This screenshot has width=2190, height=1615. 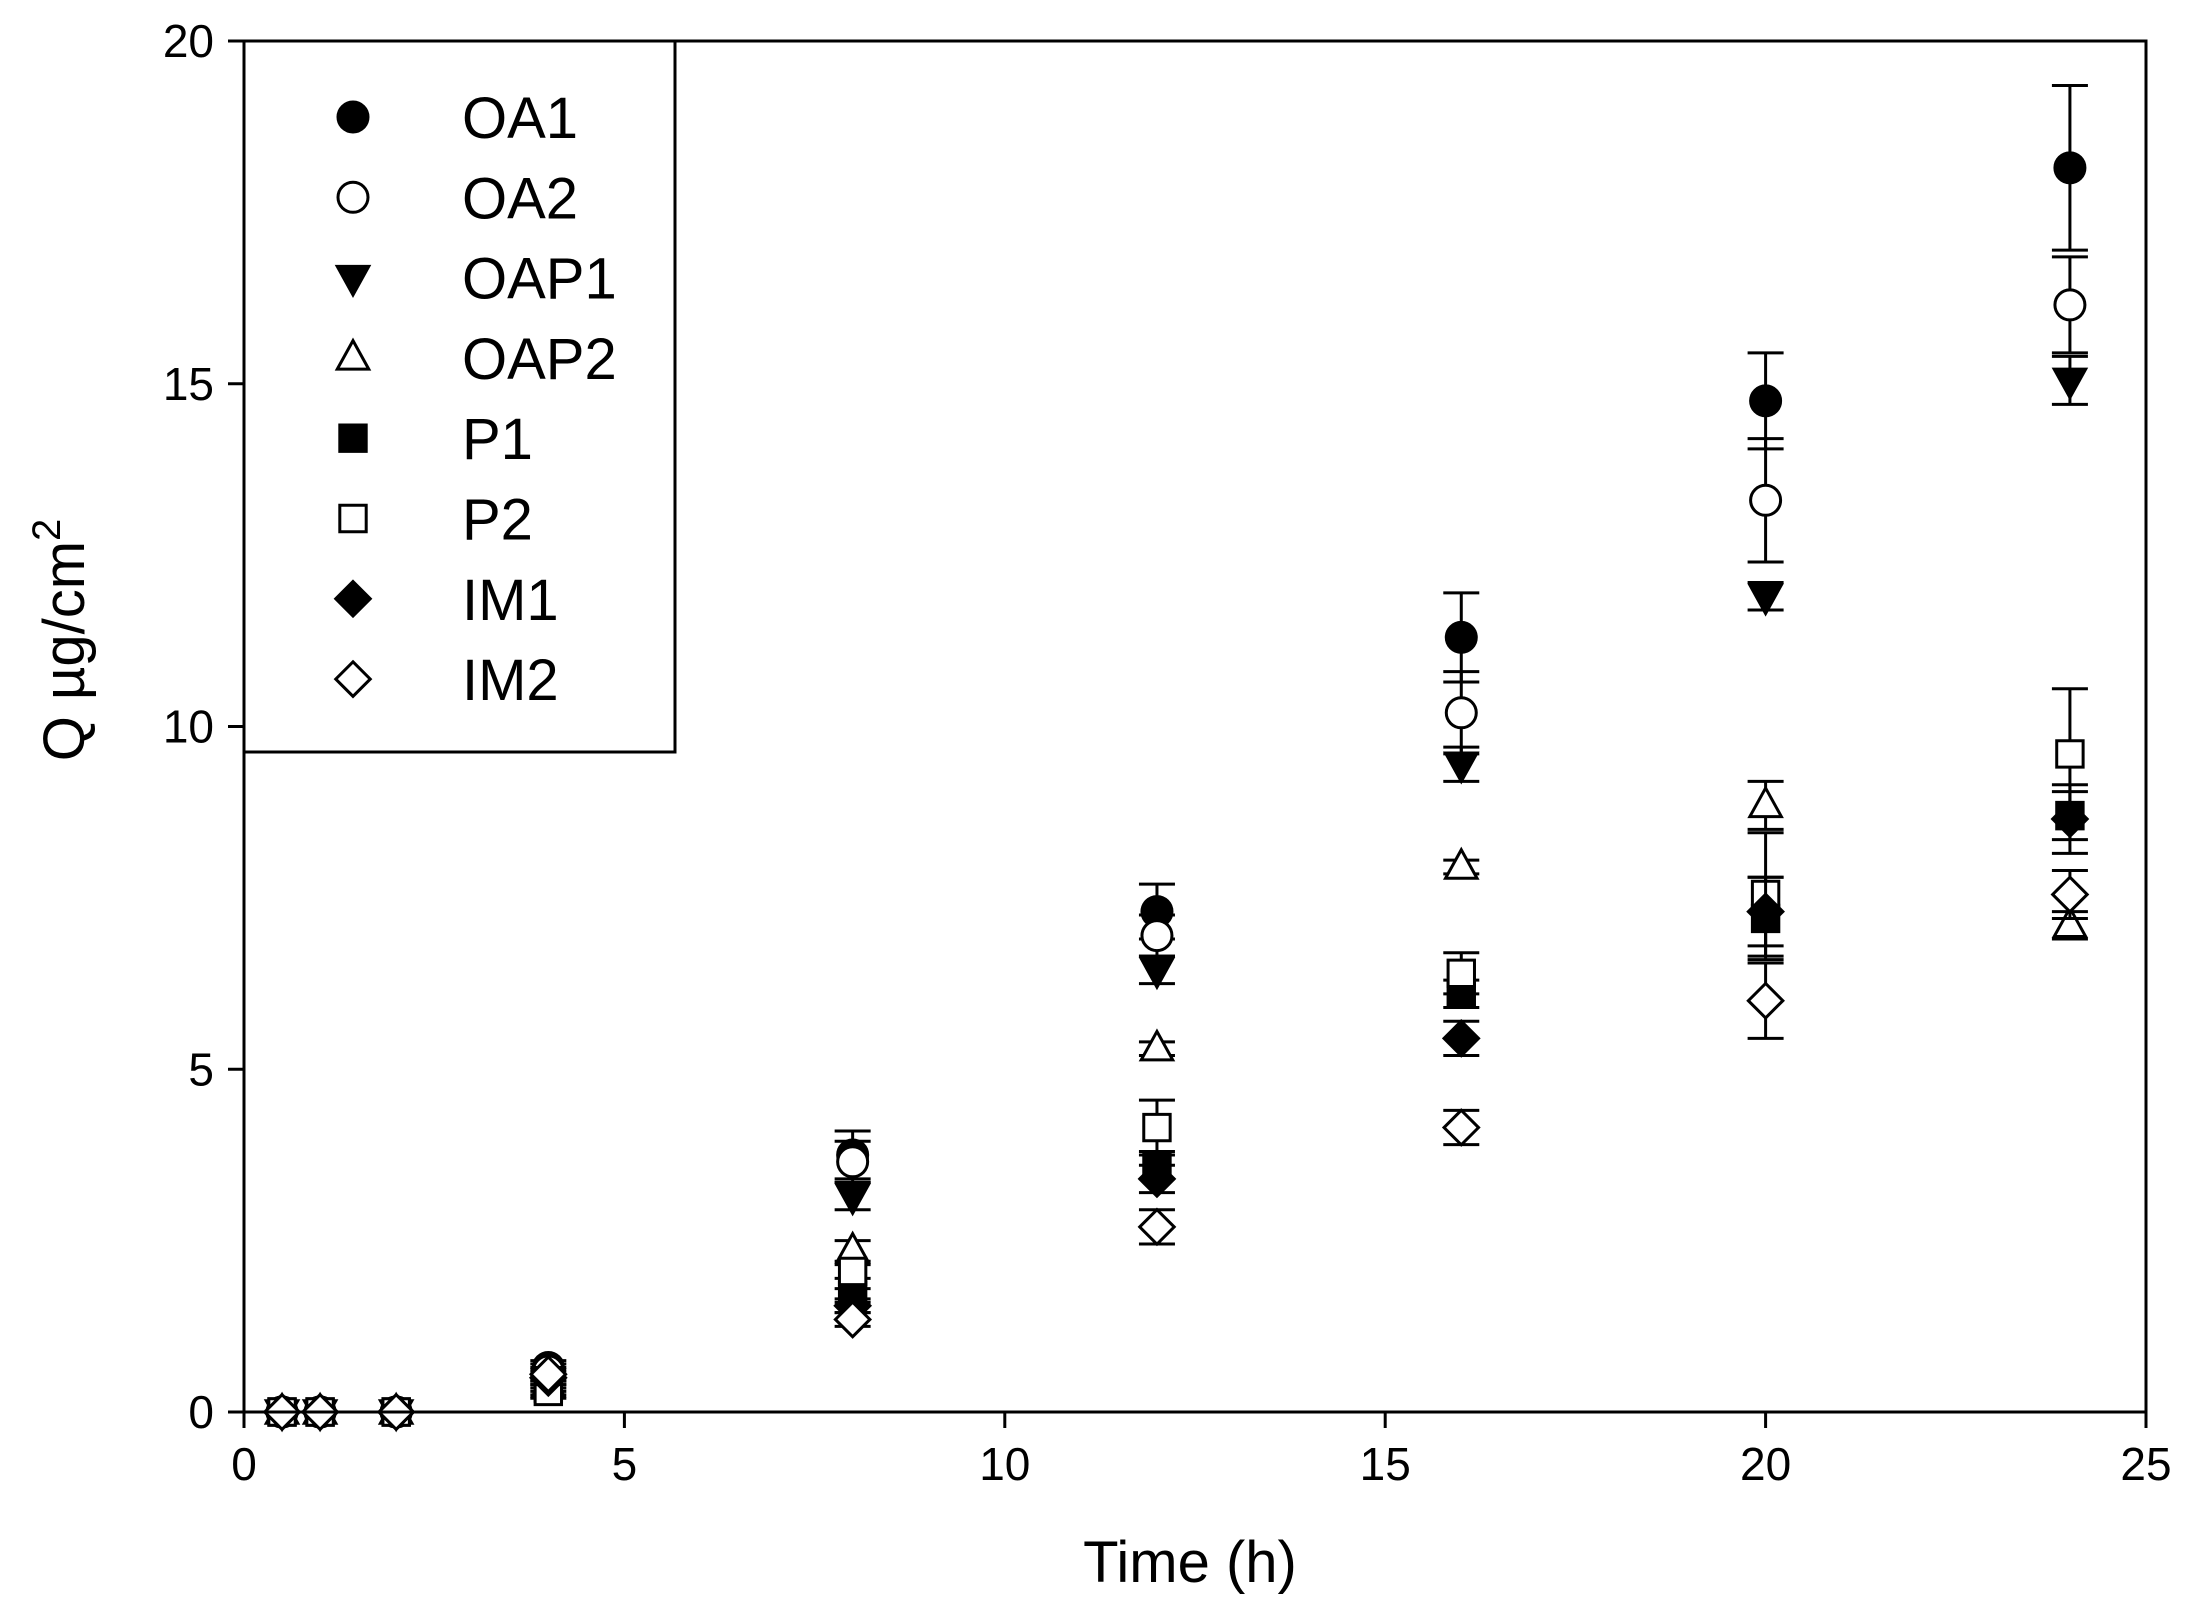 I want to click on x-axis-title: Time (h), so click(x=1190, y=1562).